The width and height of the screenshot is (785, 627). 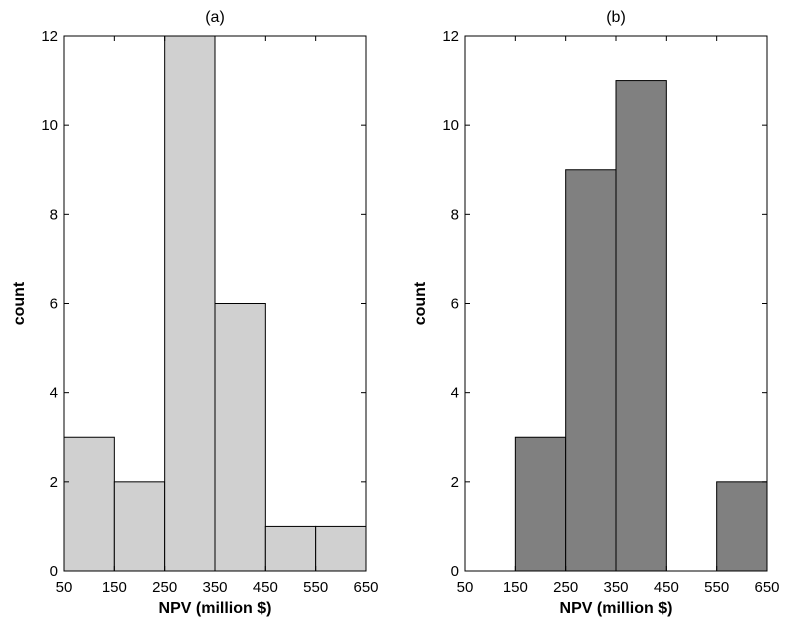 What do you see at coordinates (716, 587) in the screenshot?
I see `panel-b-x-tick-label-5: 550` at bounding box center [716, 587].